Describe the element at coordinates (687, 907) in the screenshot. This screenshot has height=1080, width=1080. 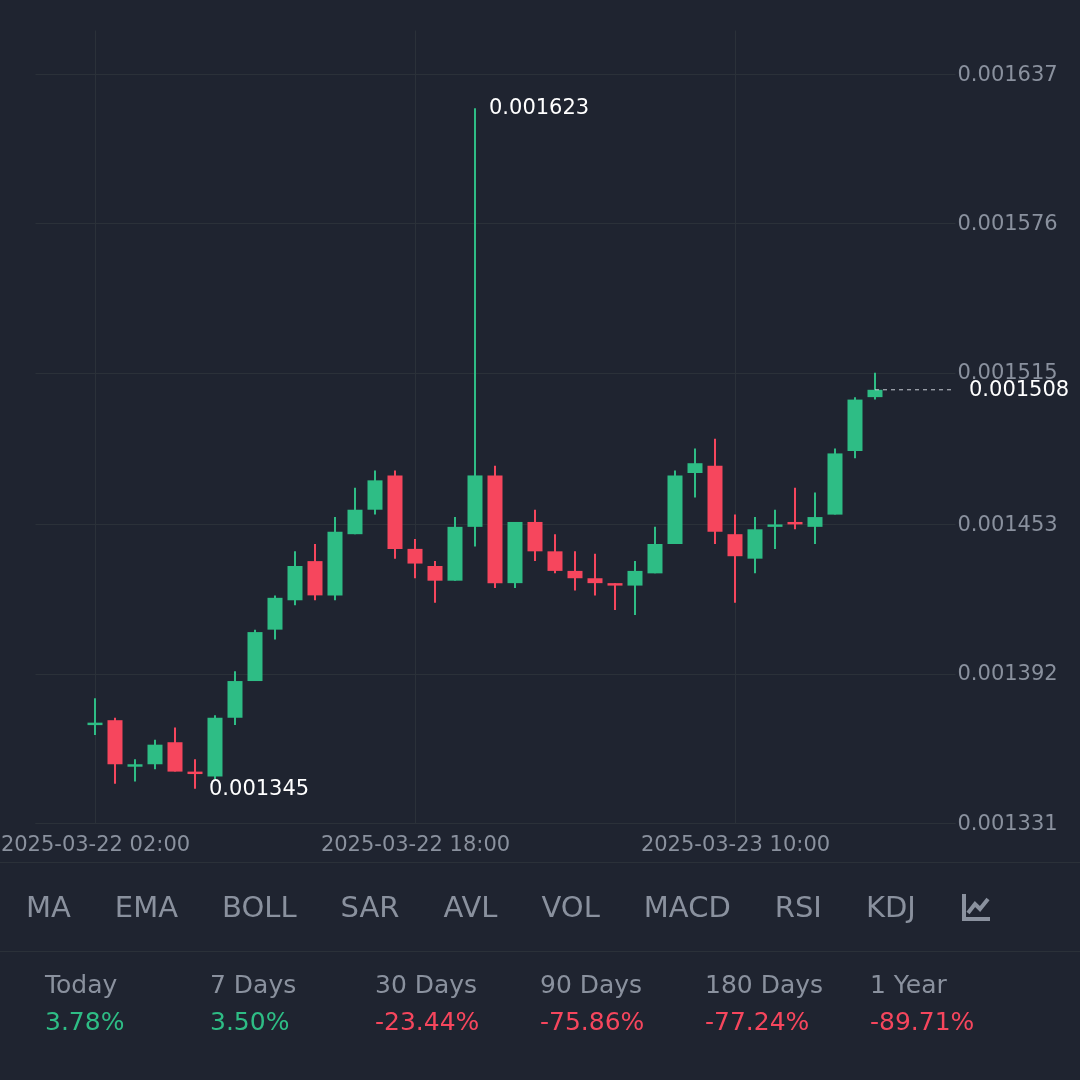
I see `text: MACD` at that location.